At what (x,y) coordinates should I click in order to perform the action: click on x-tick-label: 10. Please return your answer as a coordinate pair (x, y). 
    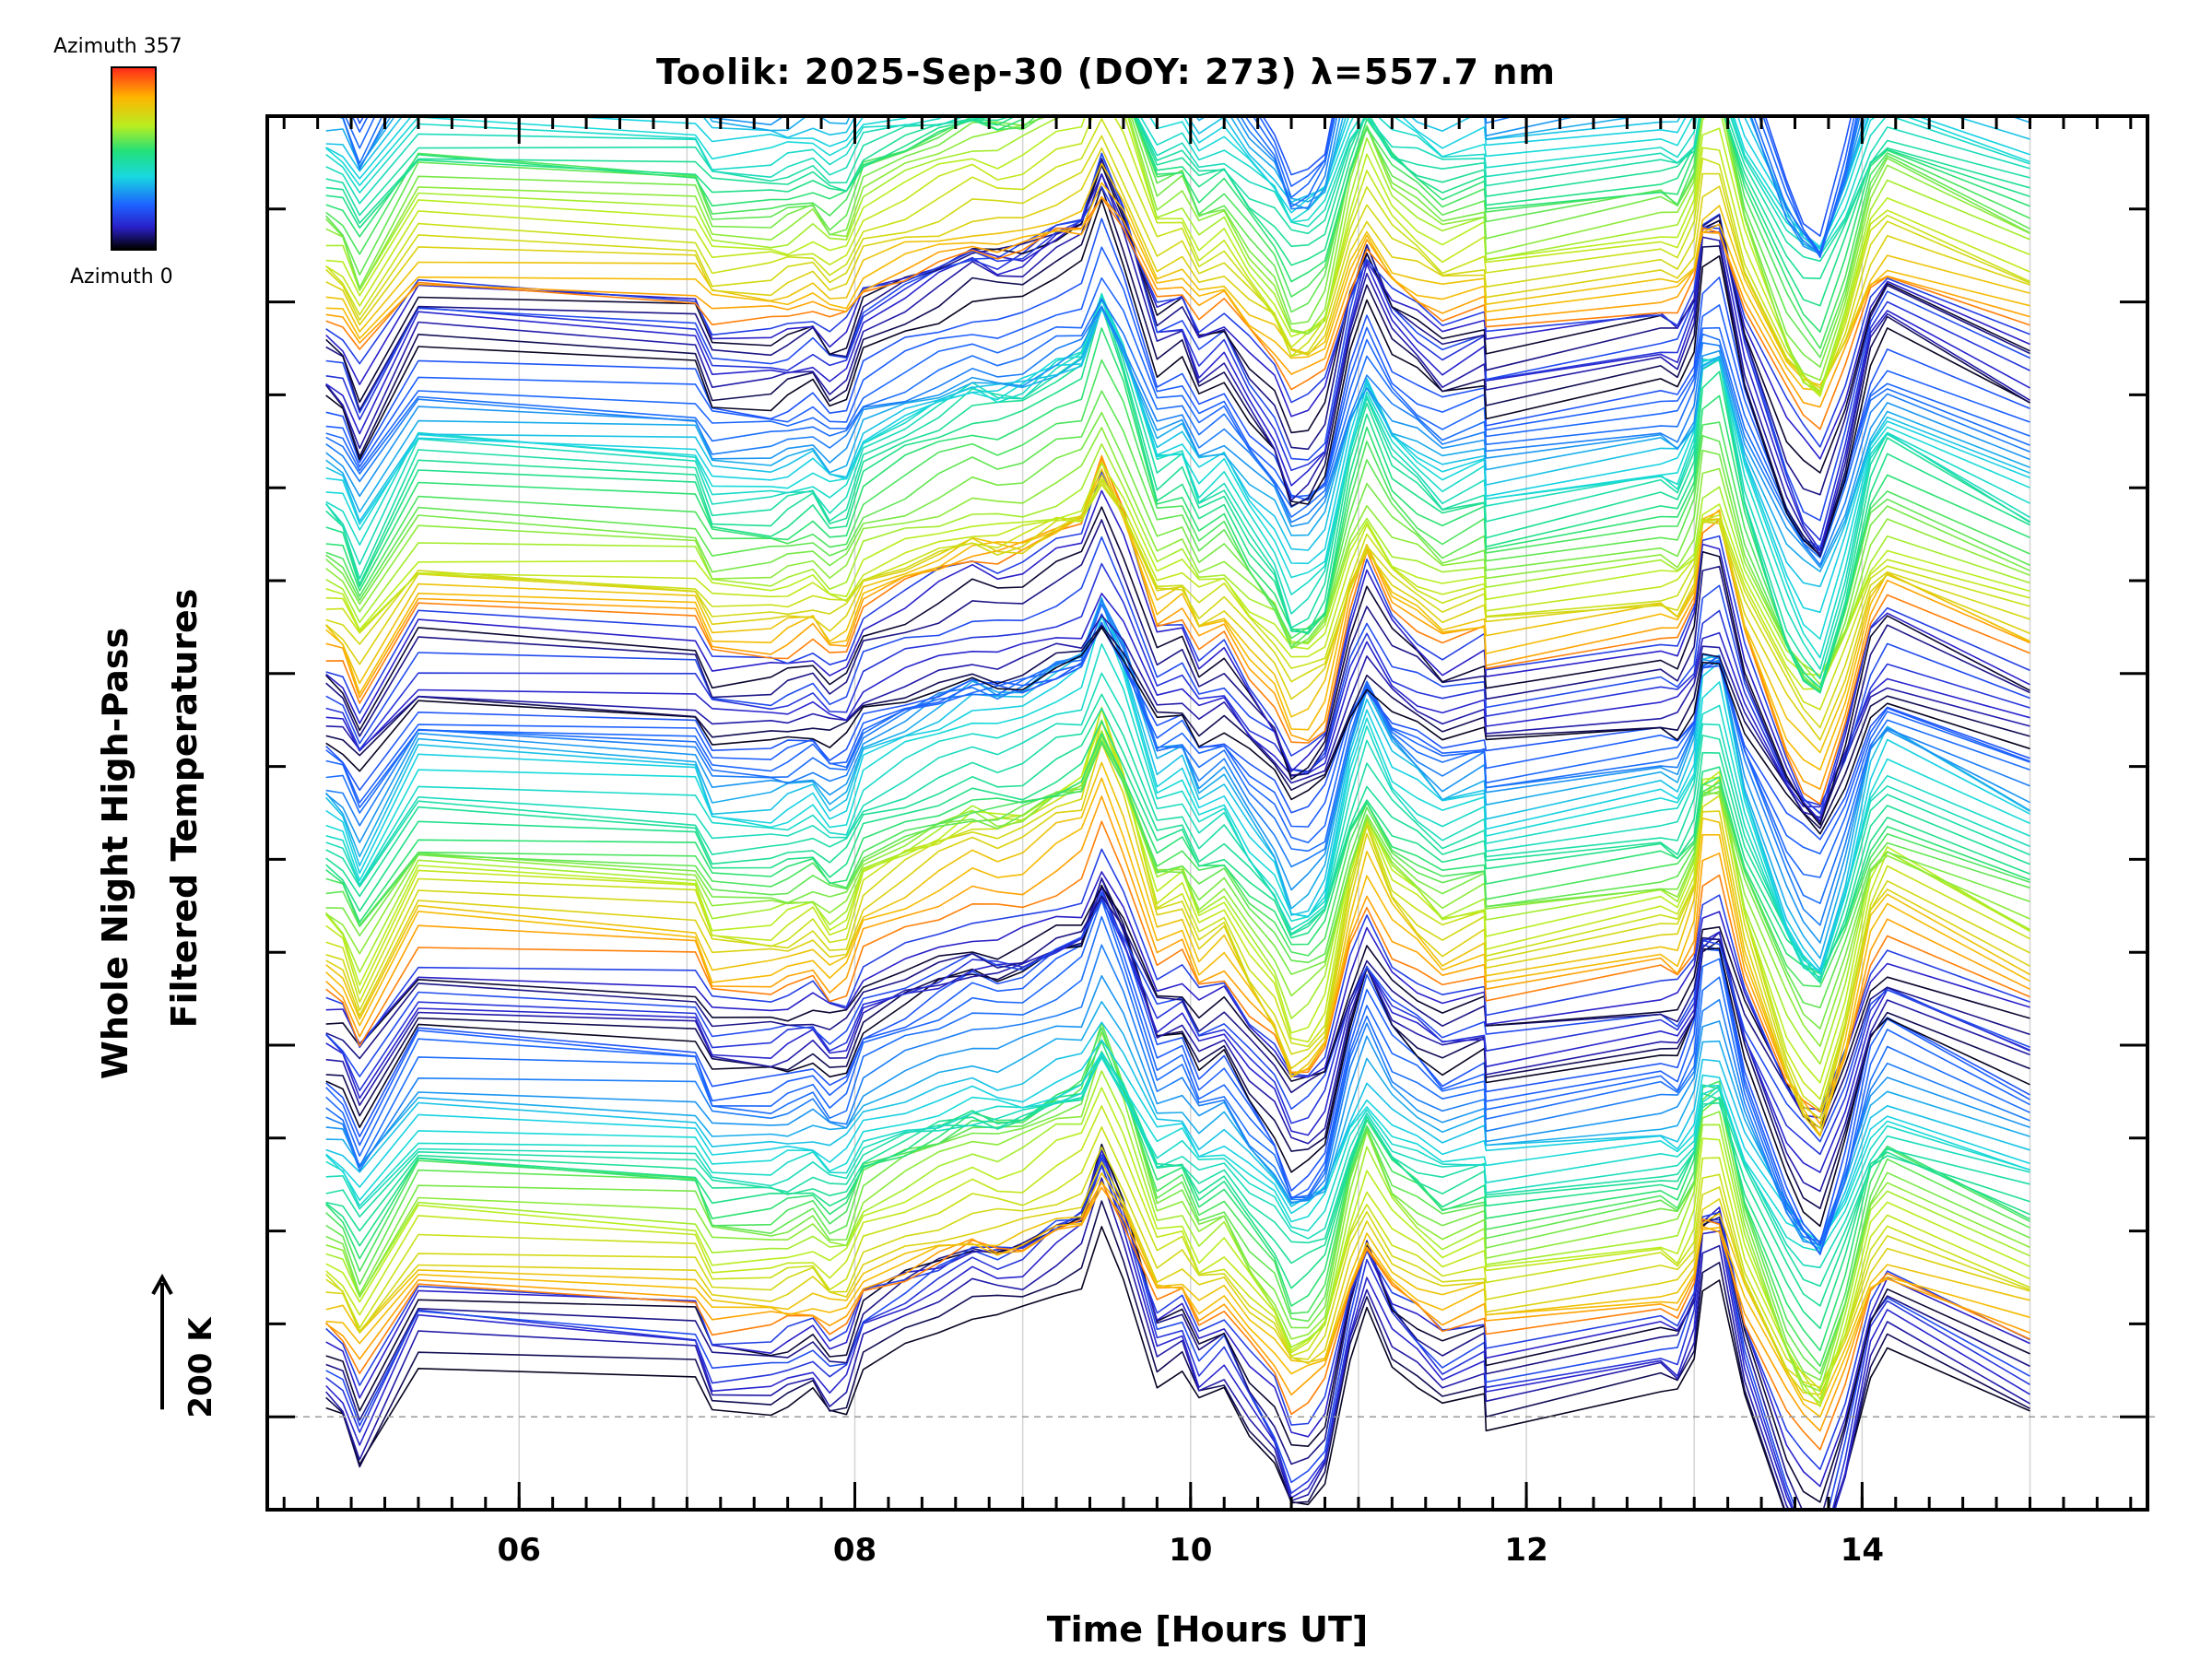
    Looking at the image, I should click on (1190, 1550).